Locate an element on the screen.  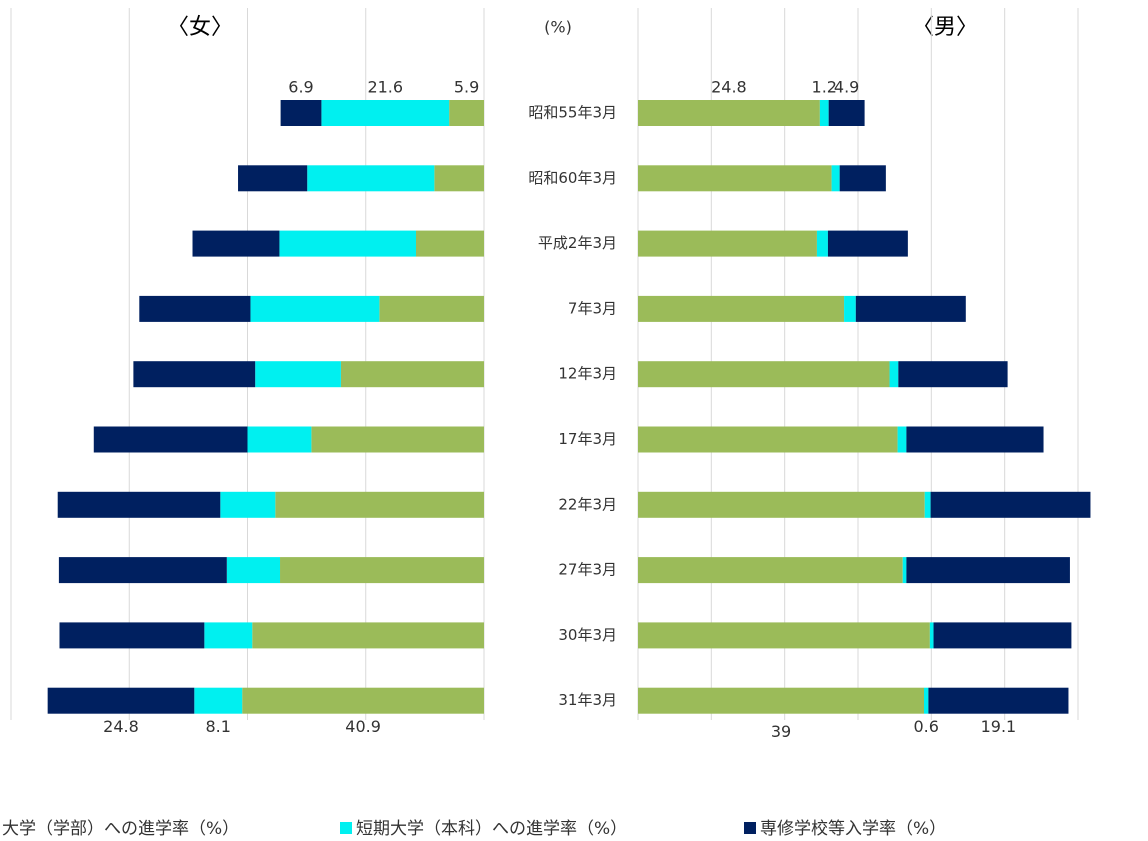
category-label: 12年3月 is located at coordinates (587, 374).